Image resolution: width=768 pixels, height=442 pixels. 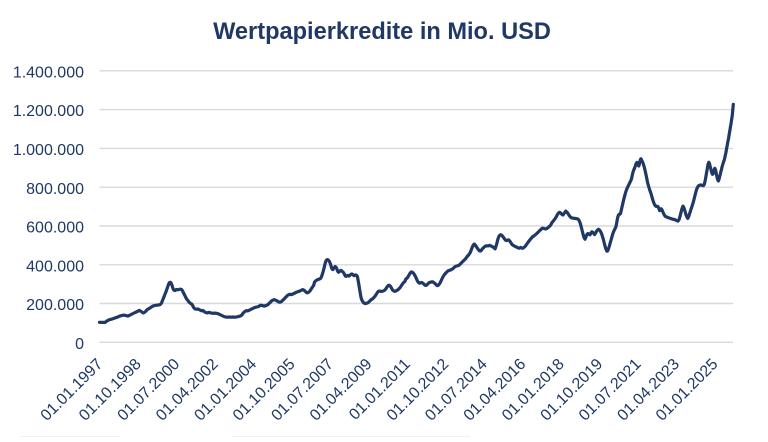 What do you see at coordinates (55, 266) in the screenshot?
I see `svg-text: 400.000` at bounding box center [55, 266].